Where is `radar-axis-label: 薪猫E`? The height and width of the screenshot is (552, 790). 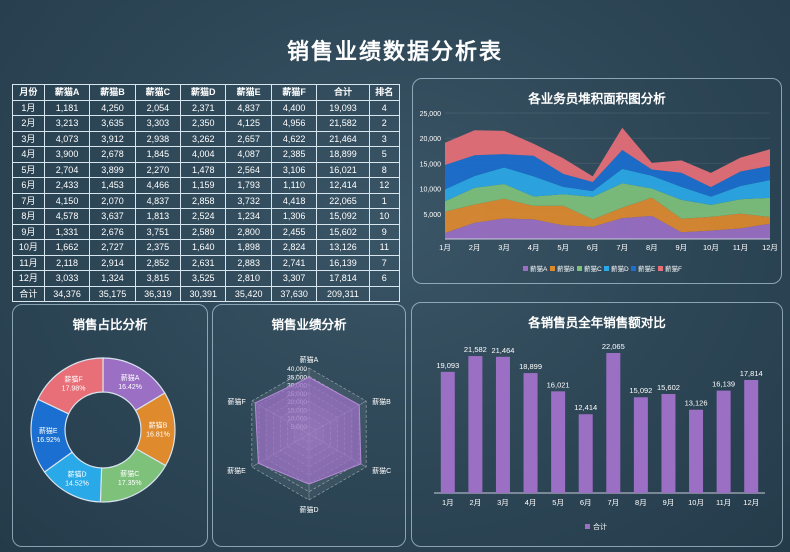
radar-axis-label: 薪猫E is located at coordinates (236, 470).